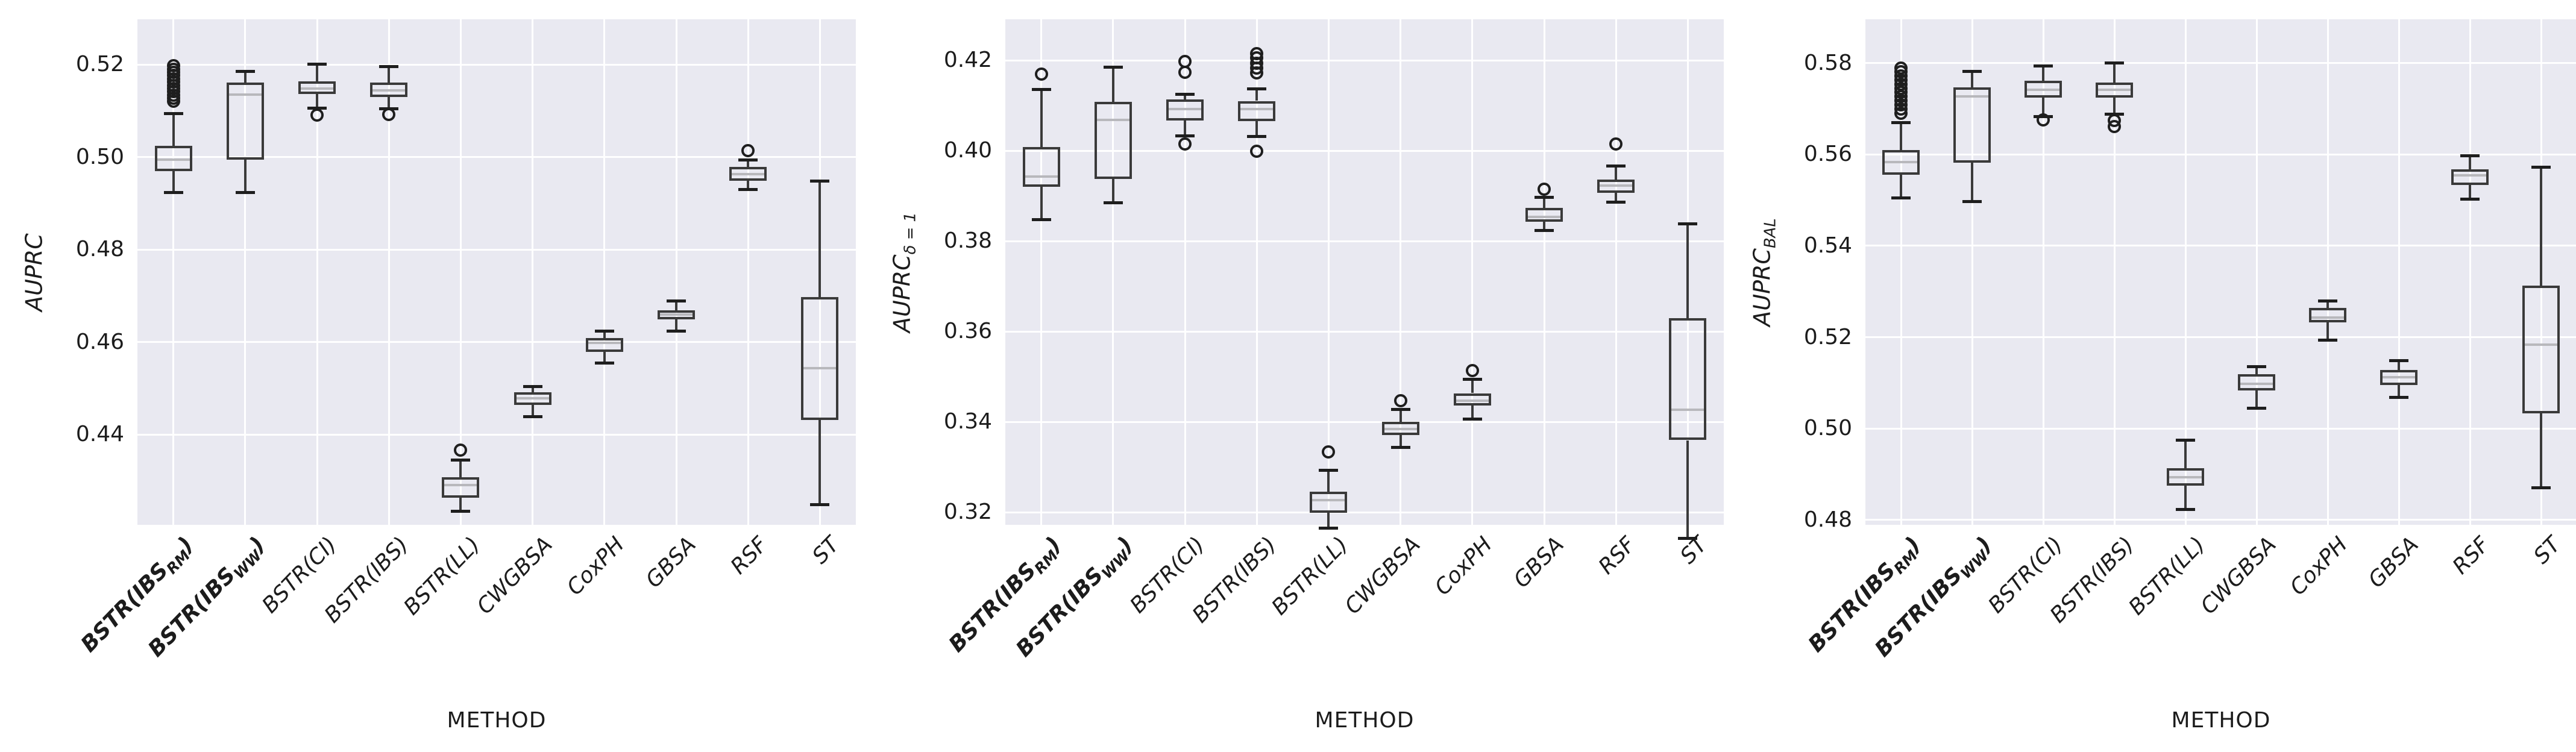 The image size is (2576, 752). What do you see at coordinates (1827, 62) in the screenshot?
I see `y-tick-label: 0.58` at bounding box center [1827, 62].